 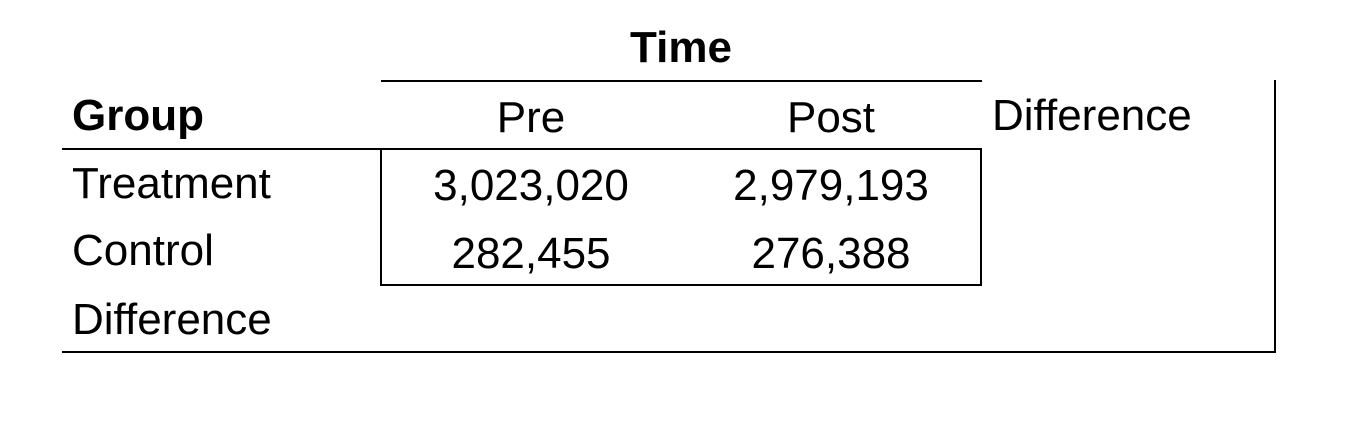 What do you see at coordinates (831, 185) in the screenshot?
I see `cell-treatment-post: 2,979,193` at bounding box center [831, 185].